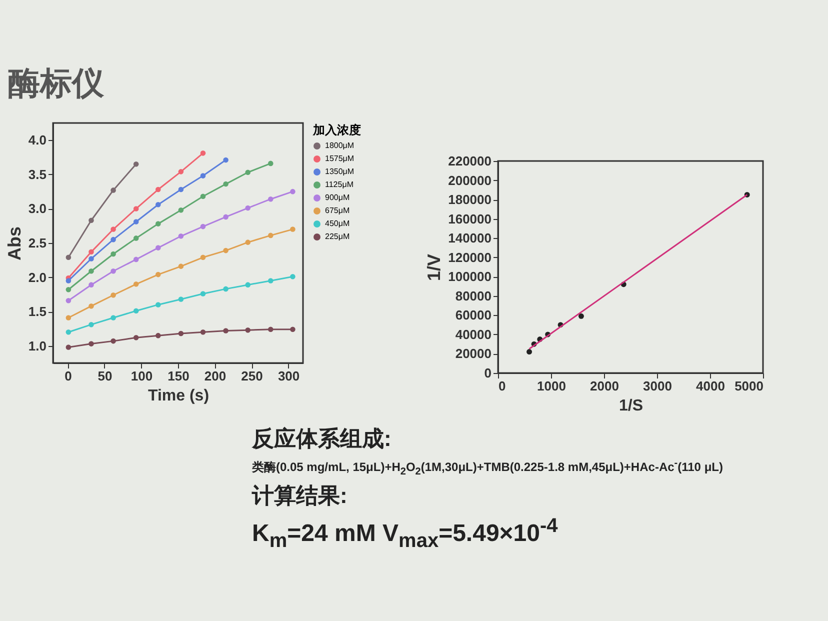 The height and width of the screenshot is (621, 828). Describe the element at coordinates (56, 83) in the screenshot. I see `chart-title: 酶标仪` at that location.